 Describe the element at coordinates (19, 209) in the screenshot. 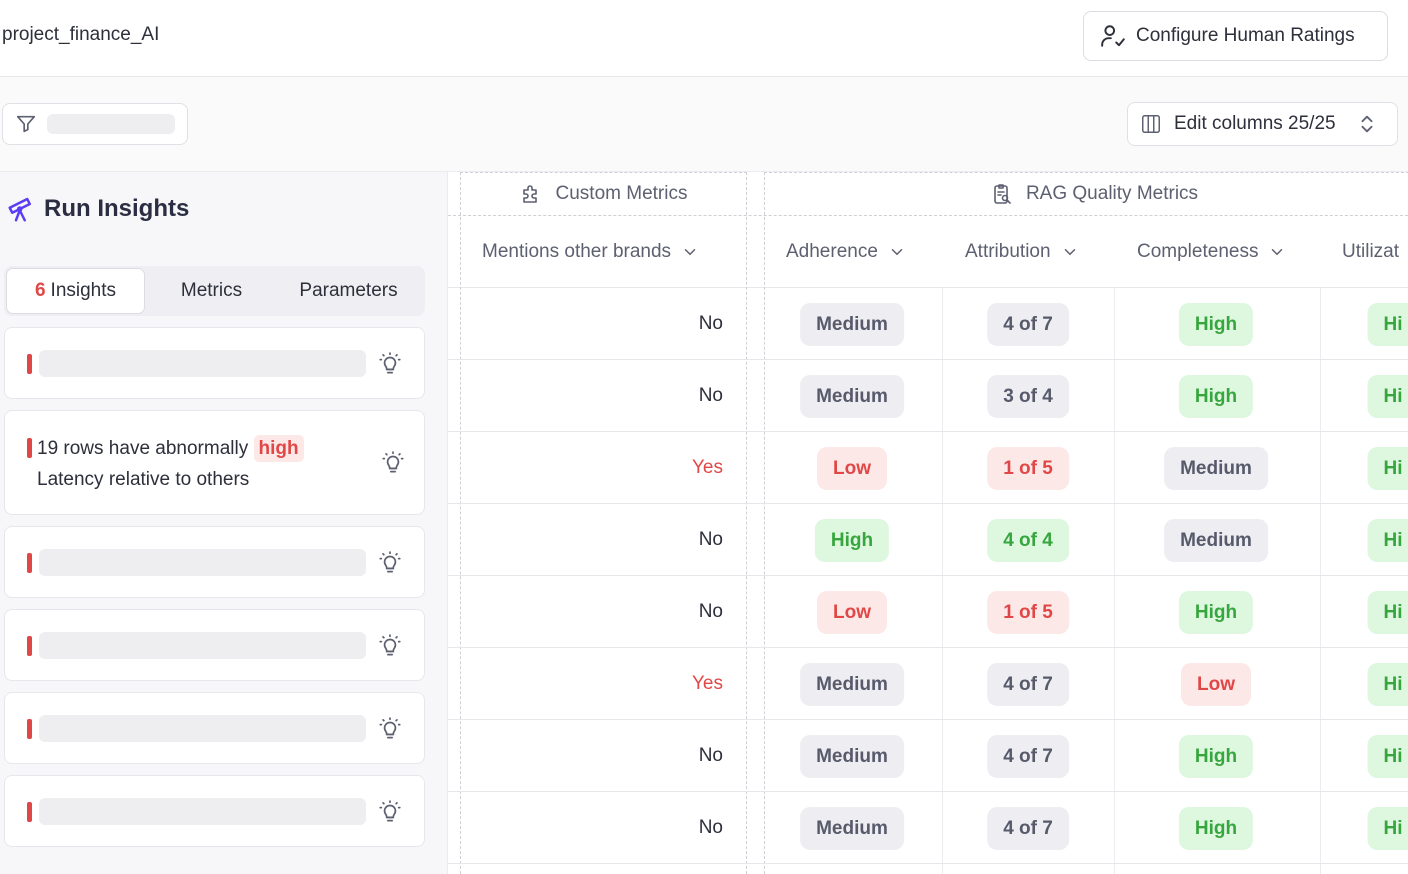

I see `telescope-icon` at that location.